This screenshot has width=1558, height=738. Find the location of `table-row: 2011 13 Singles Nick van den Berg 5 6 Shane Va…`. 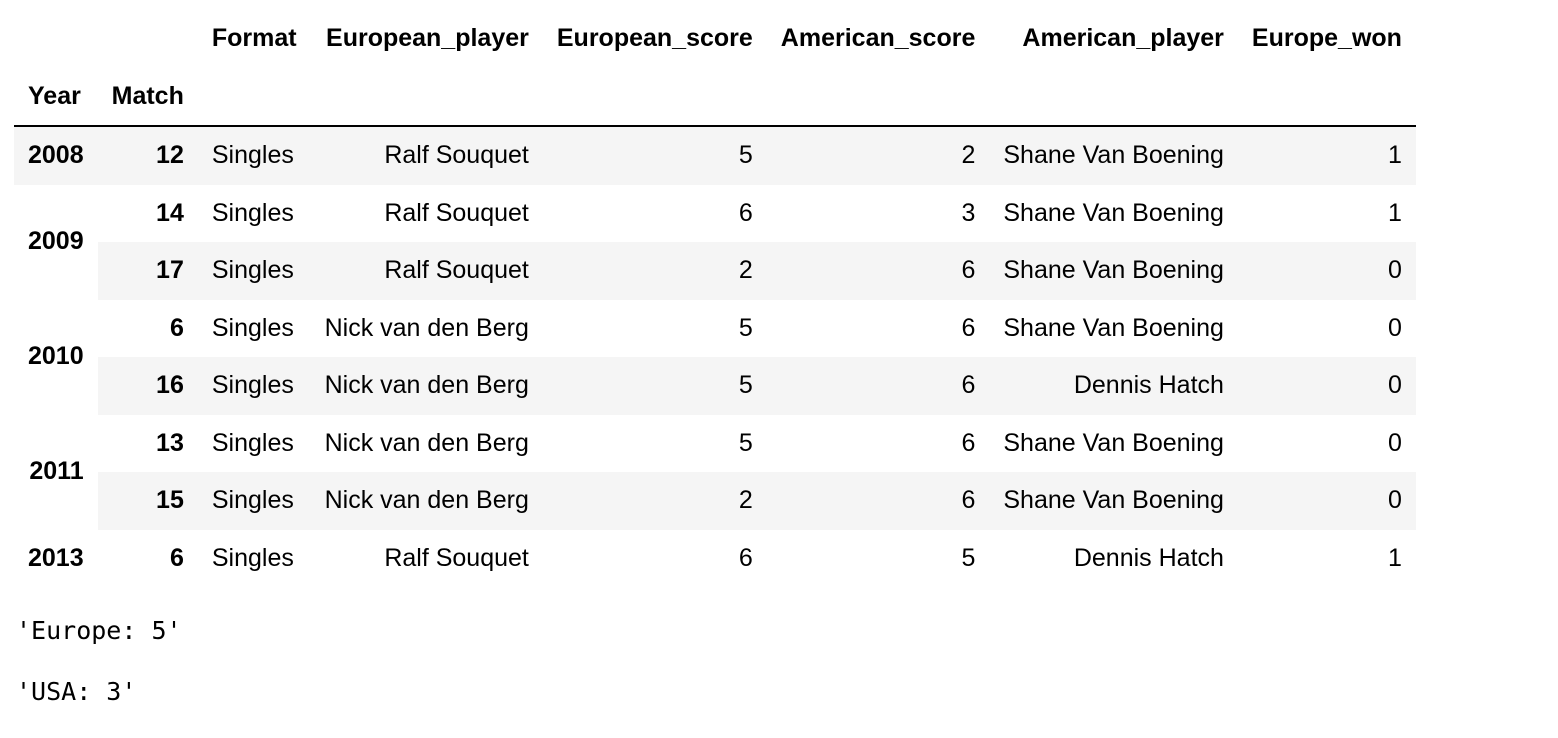

table-row: 2011 13 Singles Nick van den Berg 5 6 Shane Va… is located at coordinates (715, 472).